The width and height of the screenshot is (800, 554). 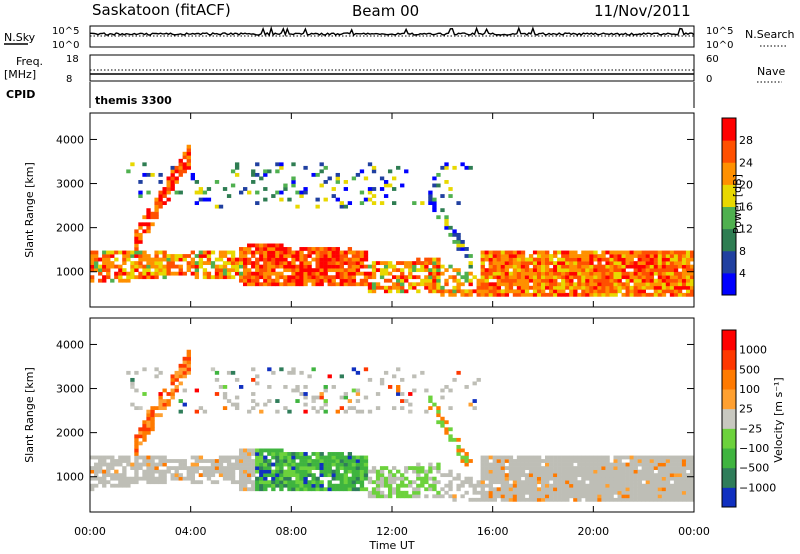 What do you see at coordinates (385, 11) in the screenshot?
I see `beam-title: Beam 00` at bounding box center [385, 11].